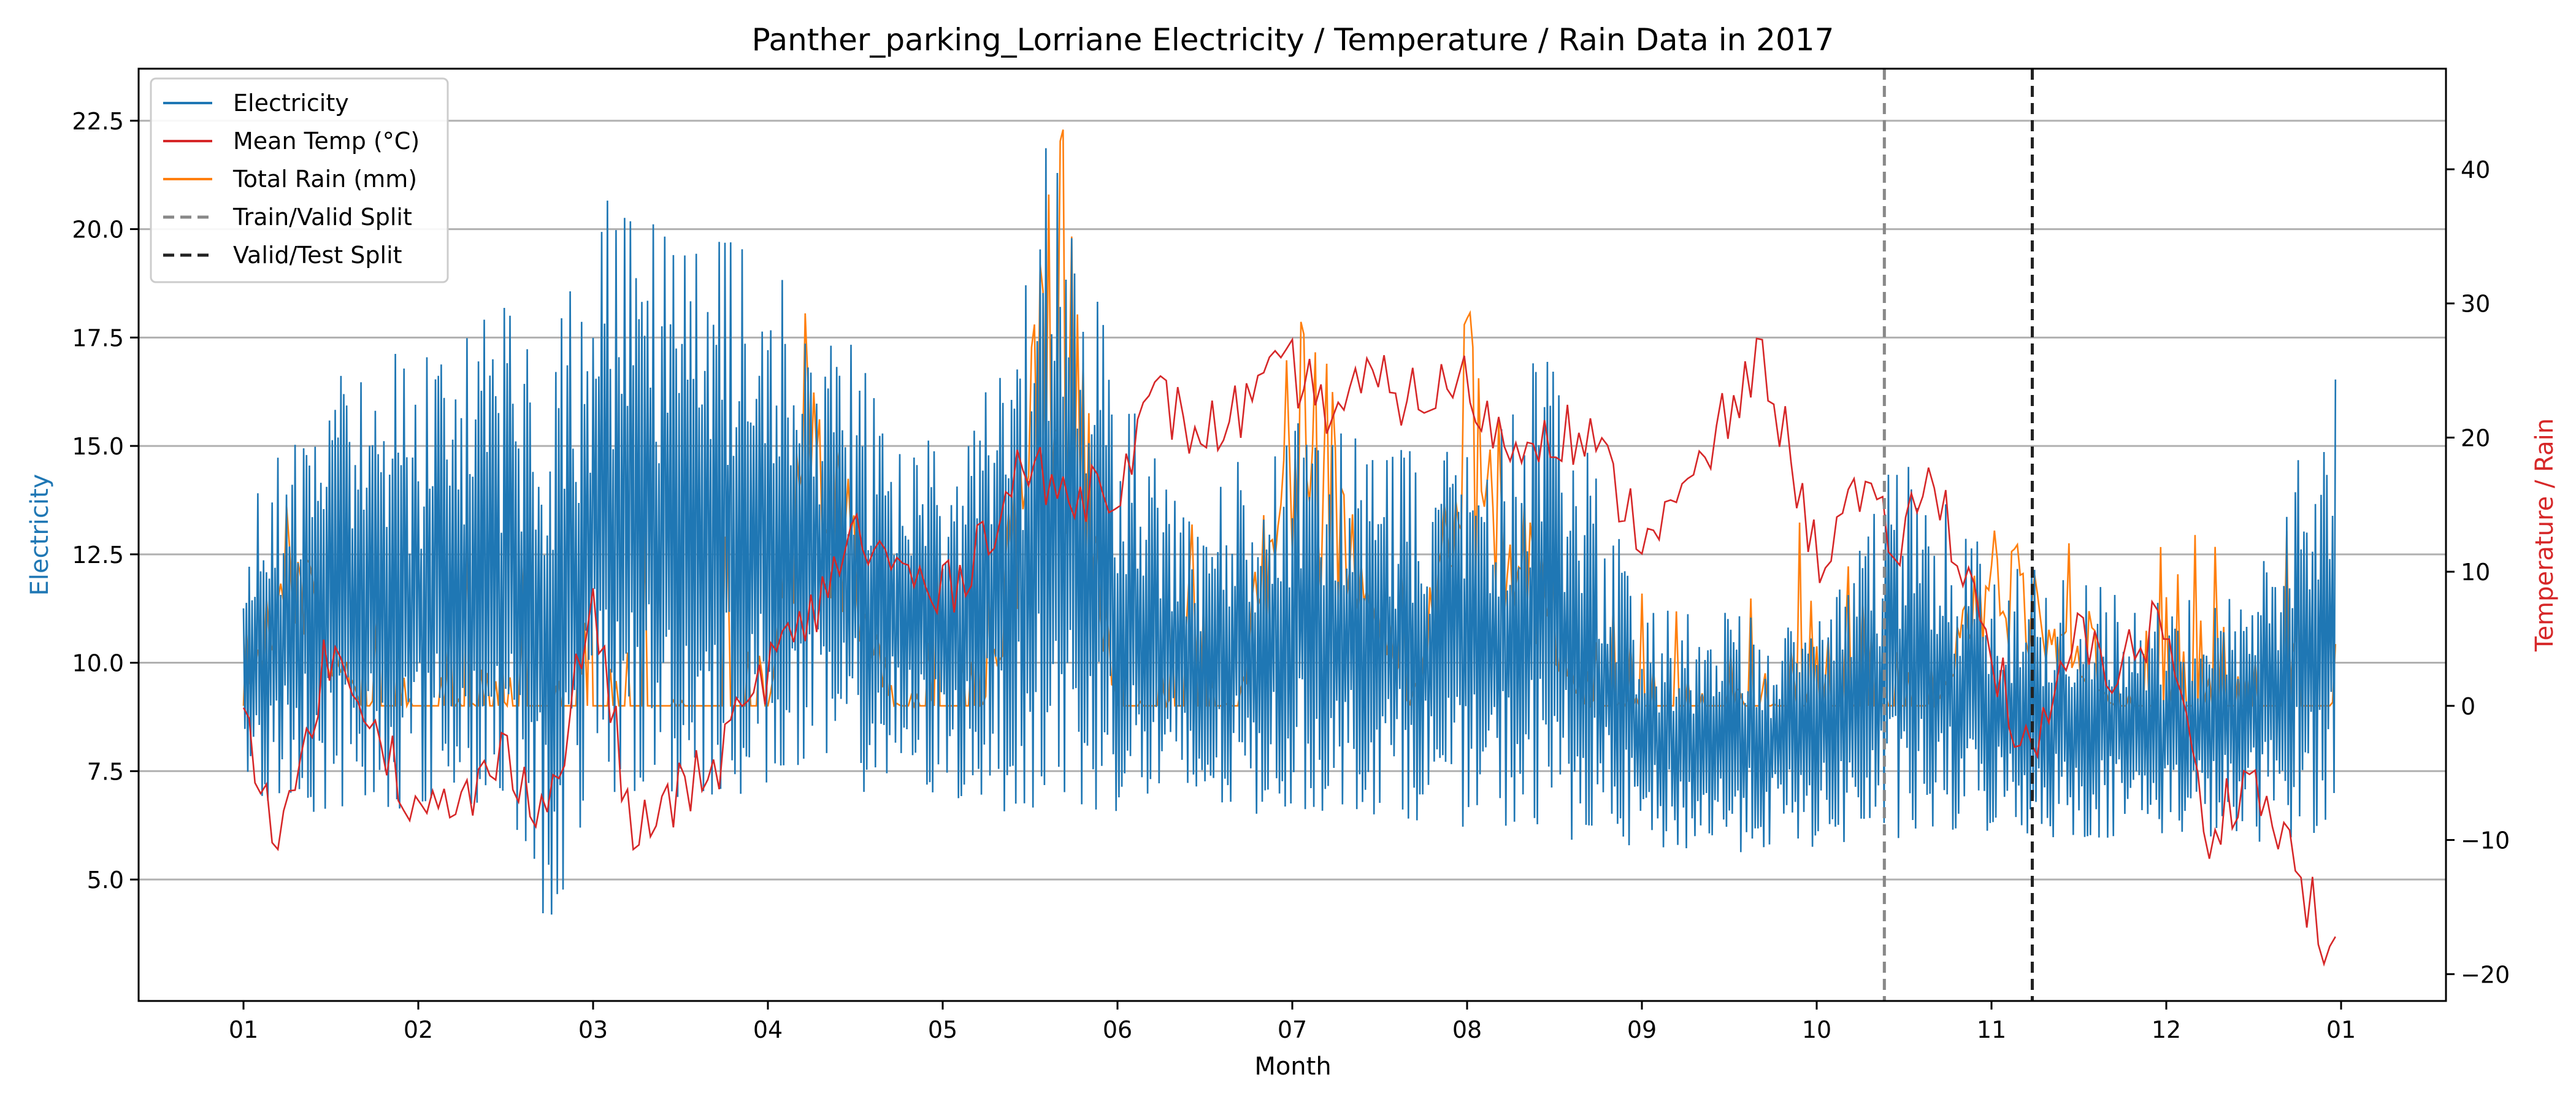 The width and height of the screenshot is (2576, 1104). I want to click on x-tick-label: 12, so click(2166, 1029).